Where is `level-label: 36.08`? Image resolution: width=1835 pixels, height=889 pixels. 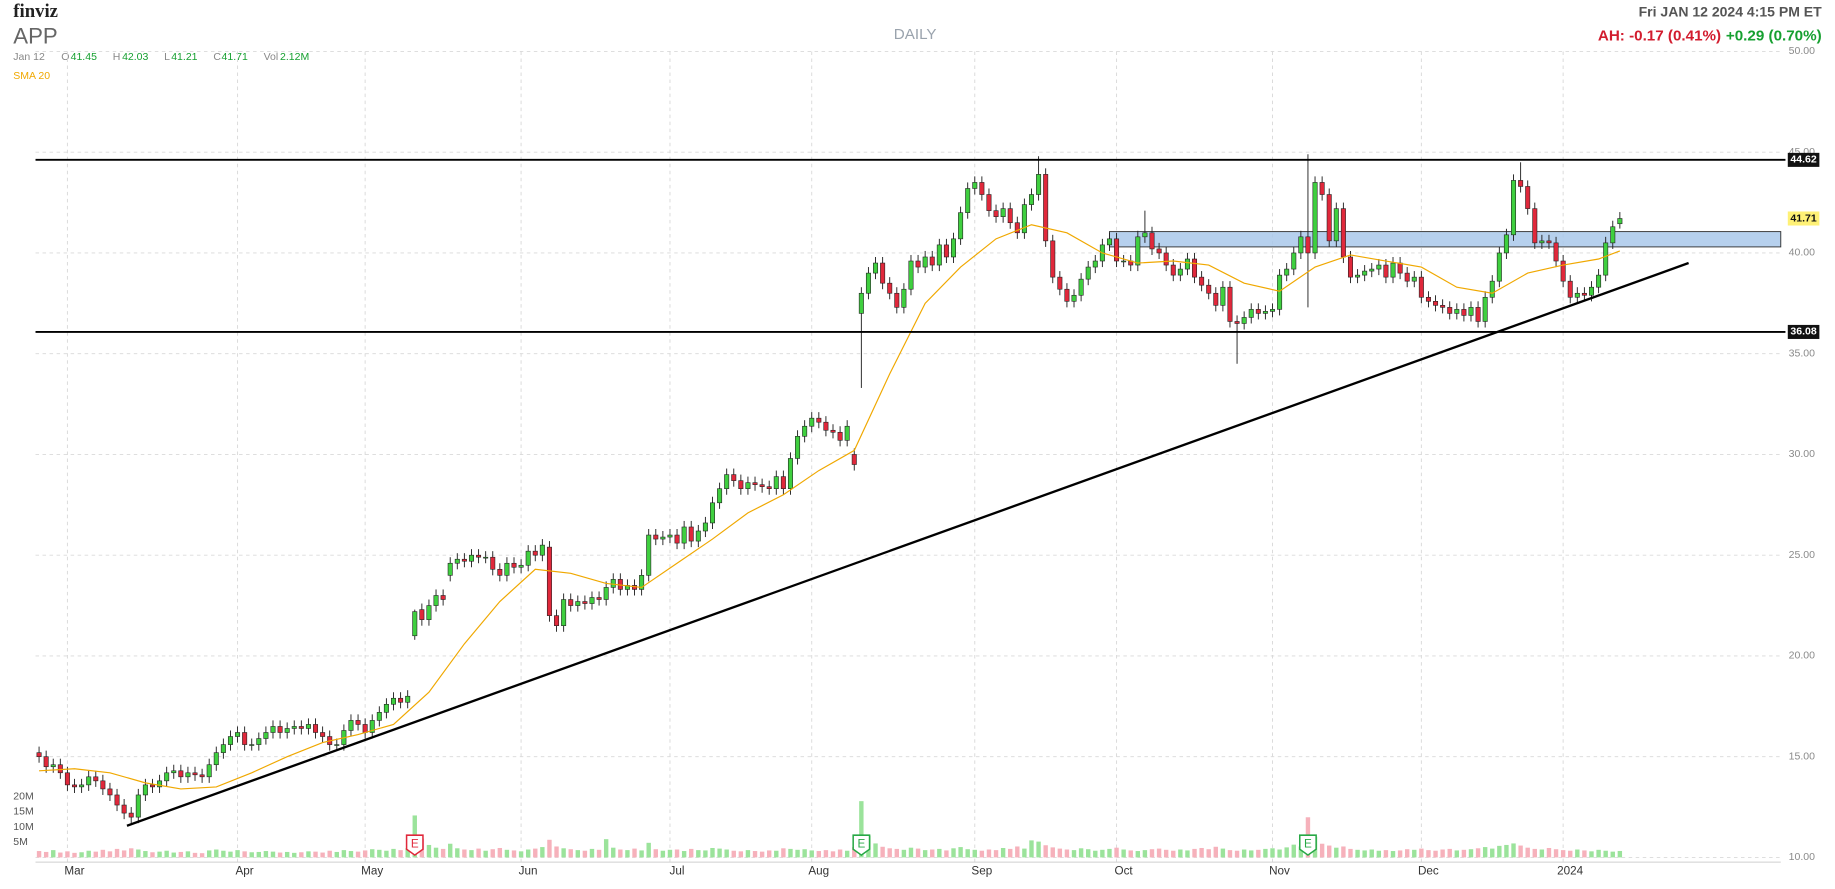
level-label: 36.08 is located at coordinates (1803, 332).